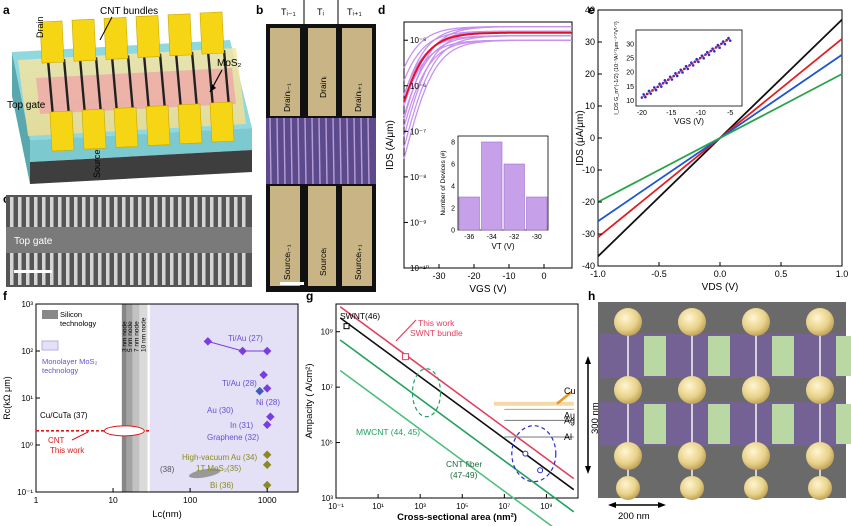 The height and width of the screenshot is (526, 851). What do you see at coordinates (590, 106) in the screenshot?
I see `y-tick-label: 10` at bounding box center [590, 106].